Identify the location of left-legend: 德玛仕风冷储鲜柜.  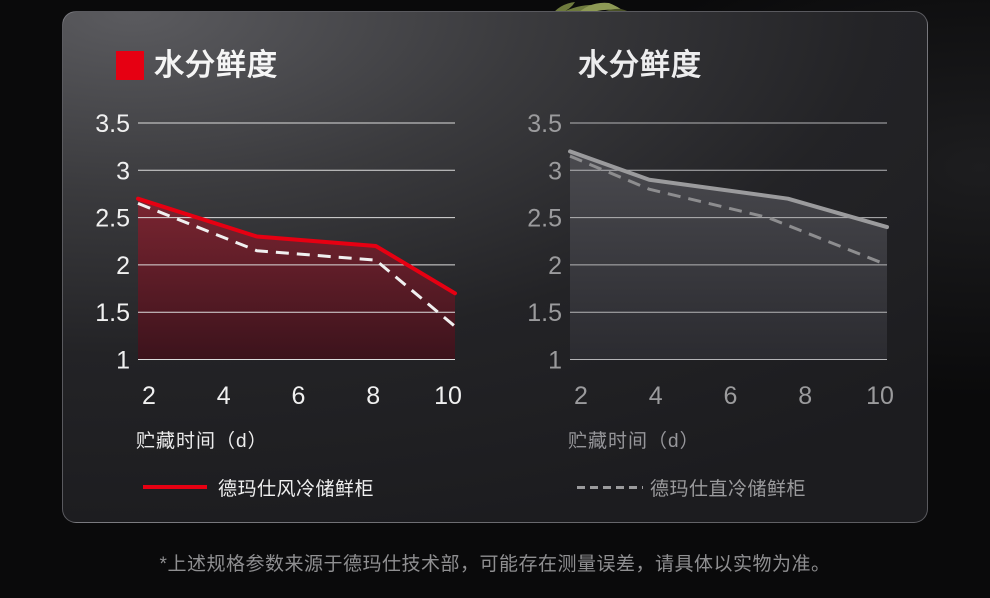
(258, 487).